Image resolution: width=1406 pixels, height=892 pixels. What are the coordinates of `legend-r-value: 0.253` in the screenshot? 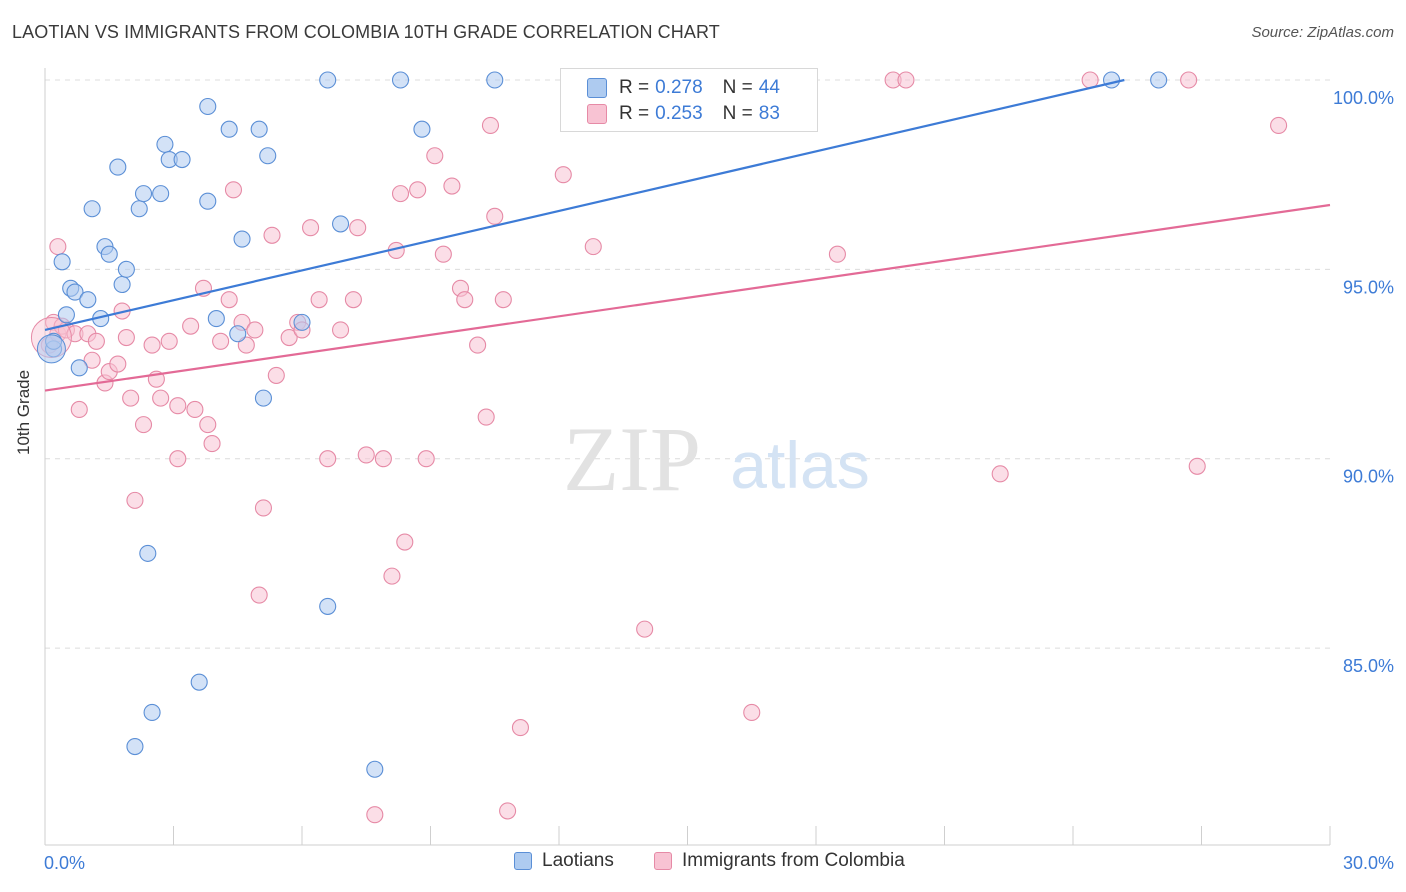 It's located at (679, 113).